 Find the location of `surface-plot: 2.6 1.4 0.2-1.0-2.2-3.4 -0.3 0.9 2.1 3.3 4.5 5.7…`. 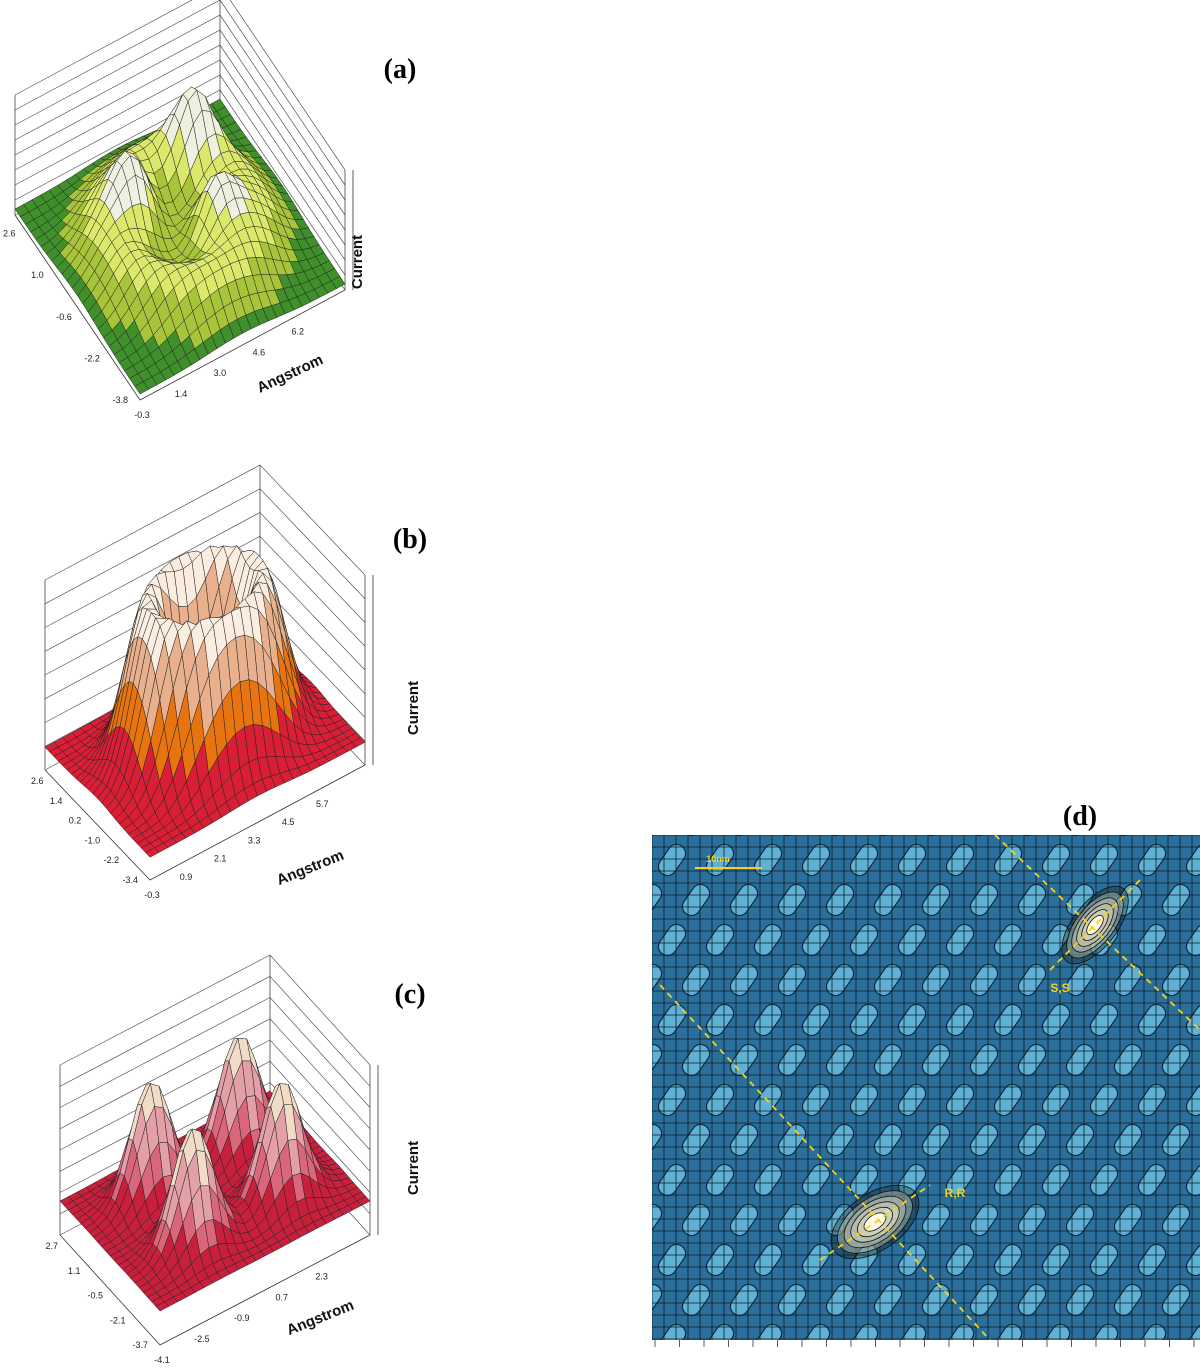

surface-plot: 2.6 1.4 0.2-1.0-2.2-3.4 -0.3 0.9 2.1 3.3 4.5 5.7… is located at coordinates (229, 682).